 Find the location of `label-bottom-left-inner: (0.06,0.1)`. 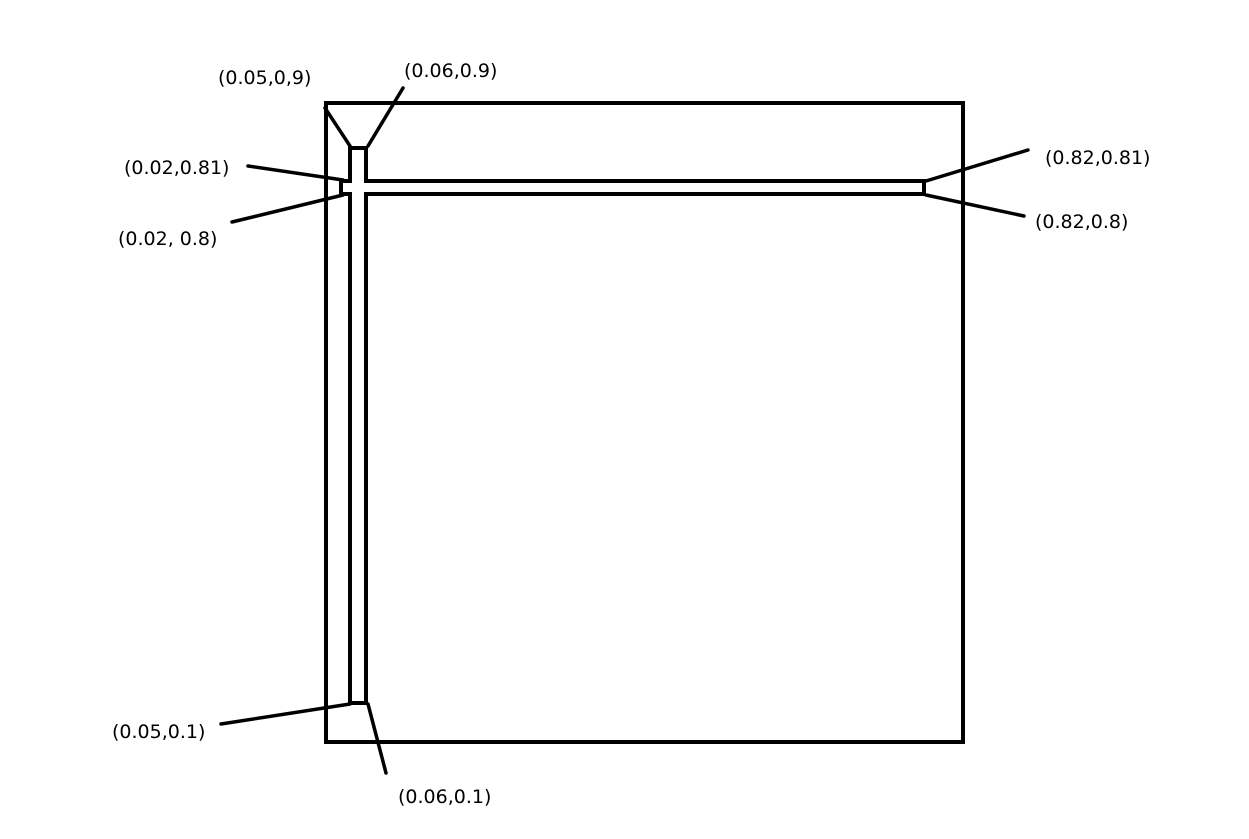

label-bottom-left-inner: (0.06,0.1) is located at coordinates (444, 797).